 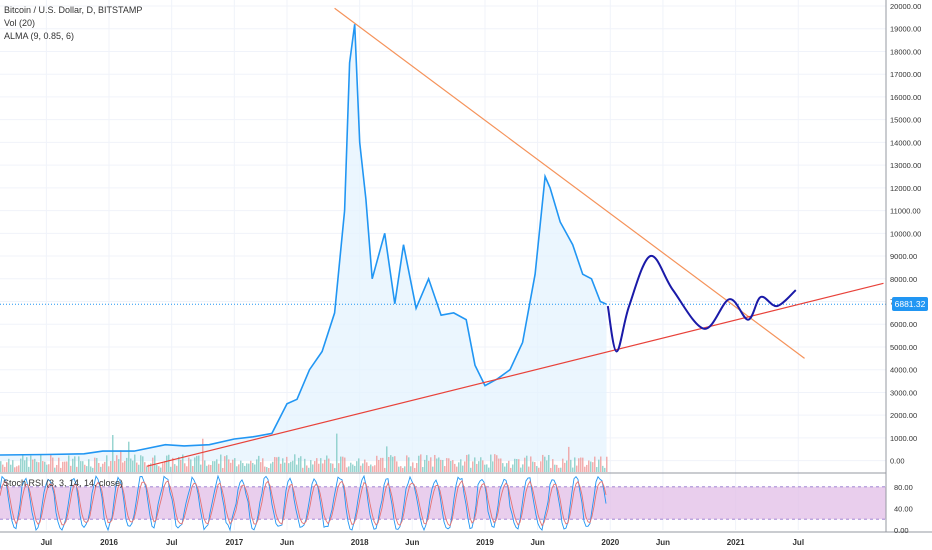 What do you see at coordinates (610, 542) in the screenshot?
I see `x-tick-label: 2020` at bounding box center [610, 542].